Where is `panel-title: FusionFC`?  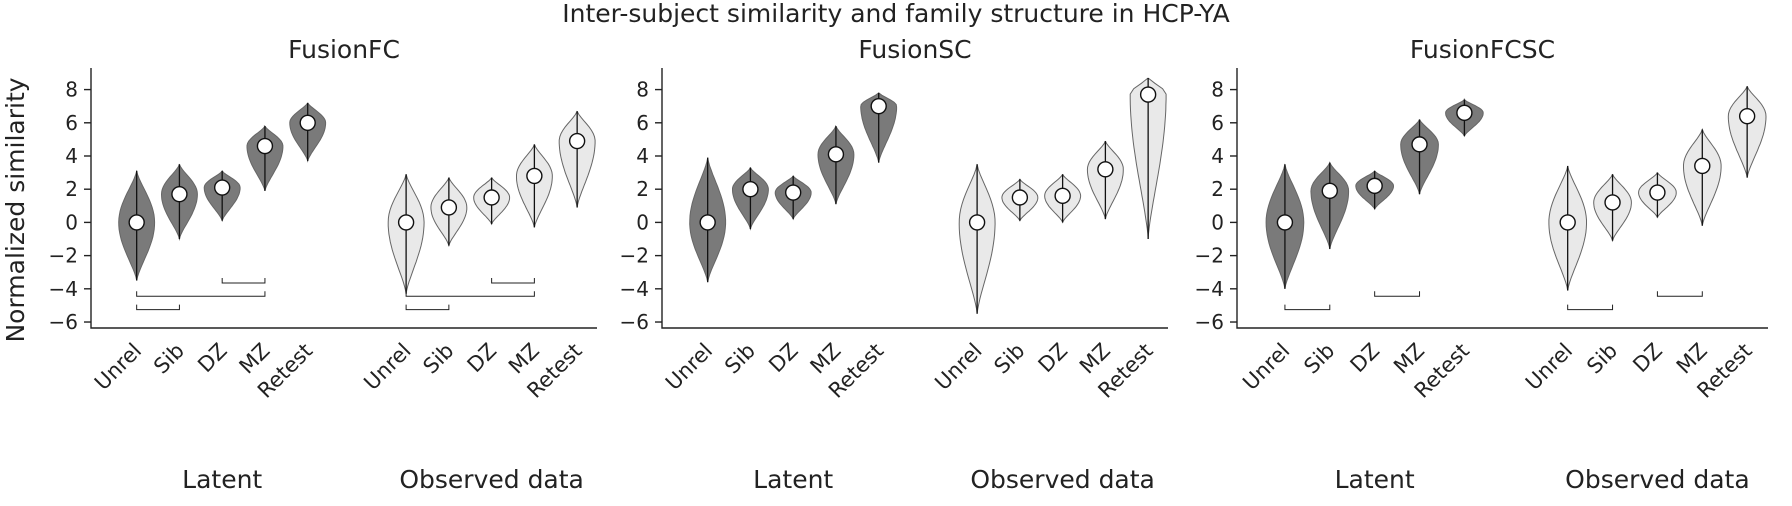
panel-title: FusionFC is located at coordinates (344, 49).